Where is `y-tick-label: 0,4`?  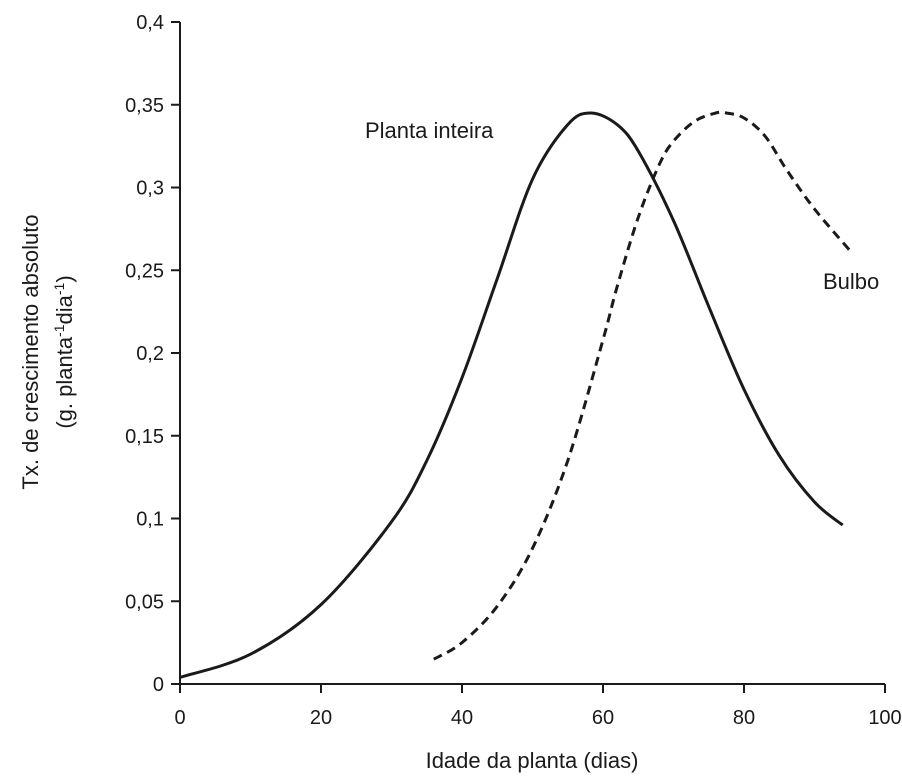
y-tick-label: 0,4 is located at coordinates (150, 23).